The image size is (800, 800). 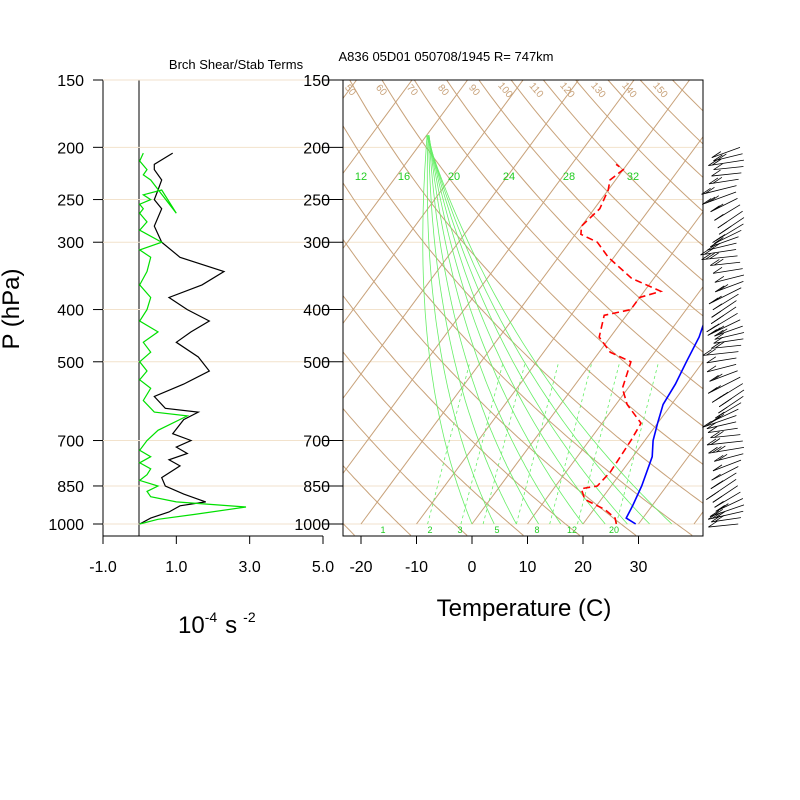 I want to click on right-pressure-tick-label: 400, so click(x=316, y=311).